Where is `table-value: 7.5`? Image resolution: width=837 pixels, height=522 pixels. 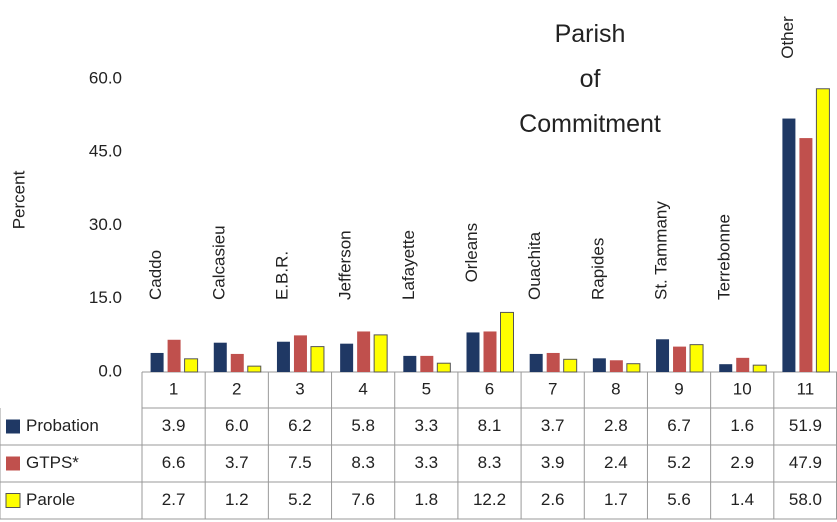 table-value: 7.5 is located at coordinates (300, 462).